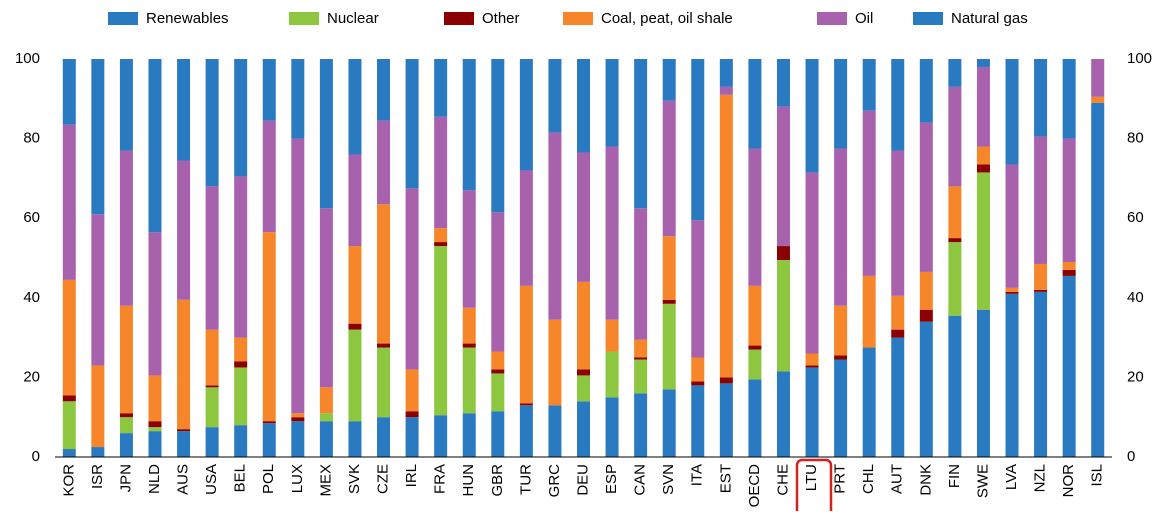  I want to click on x-tick-label: ISR, so click(97, 476).